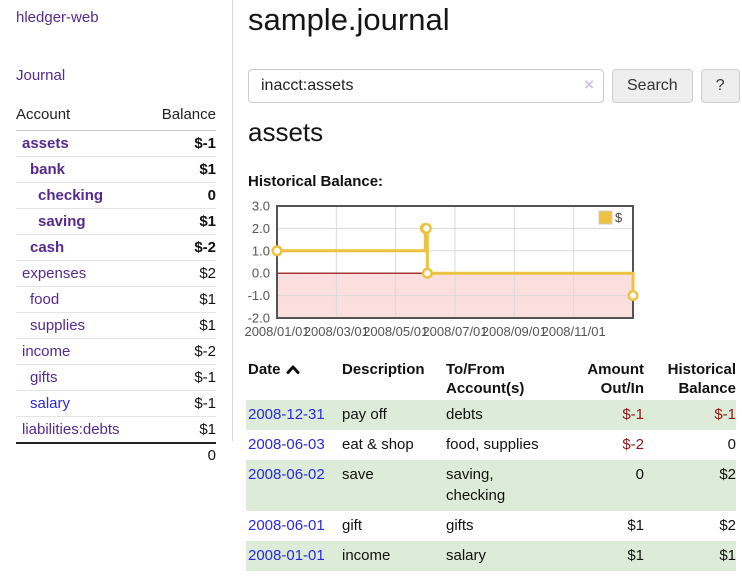 Image resolution: width=742 pixels, height=582 pixels. I want to click on transaction-accounts: gifts, so click(460, 525).